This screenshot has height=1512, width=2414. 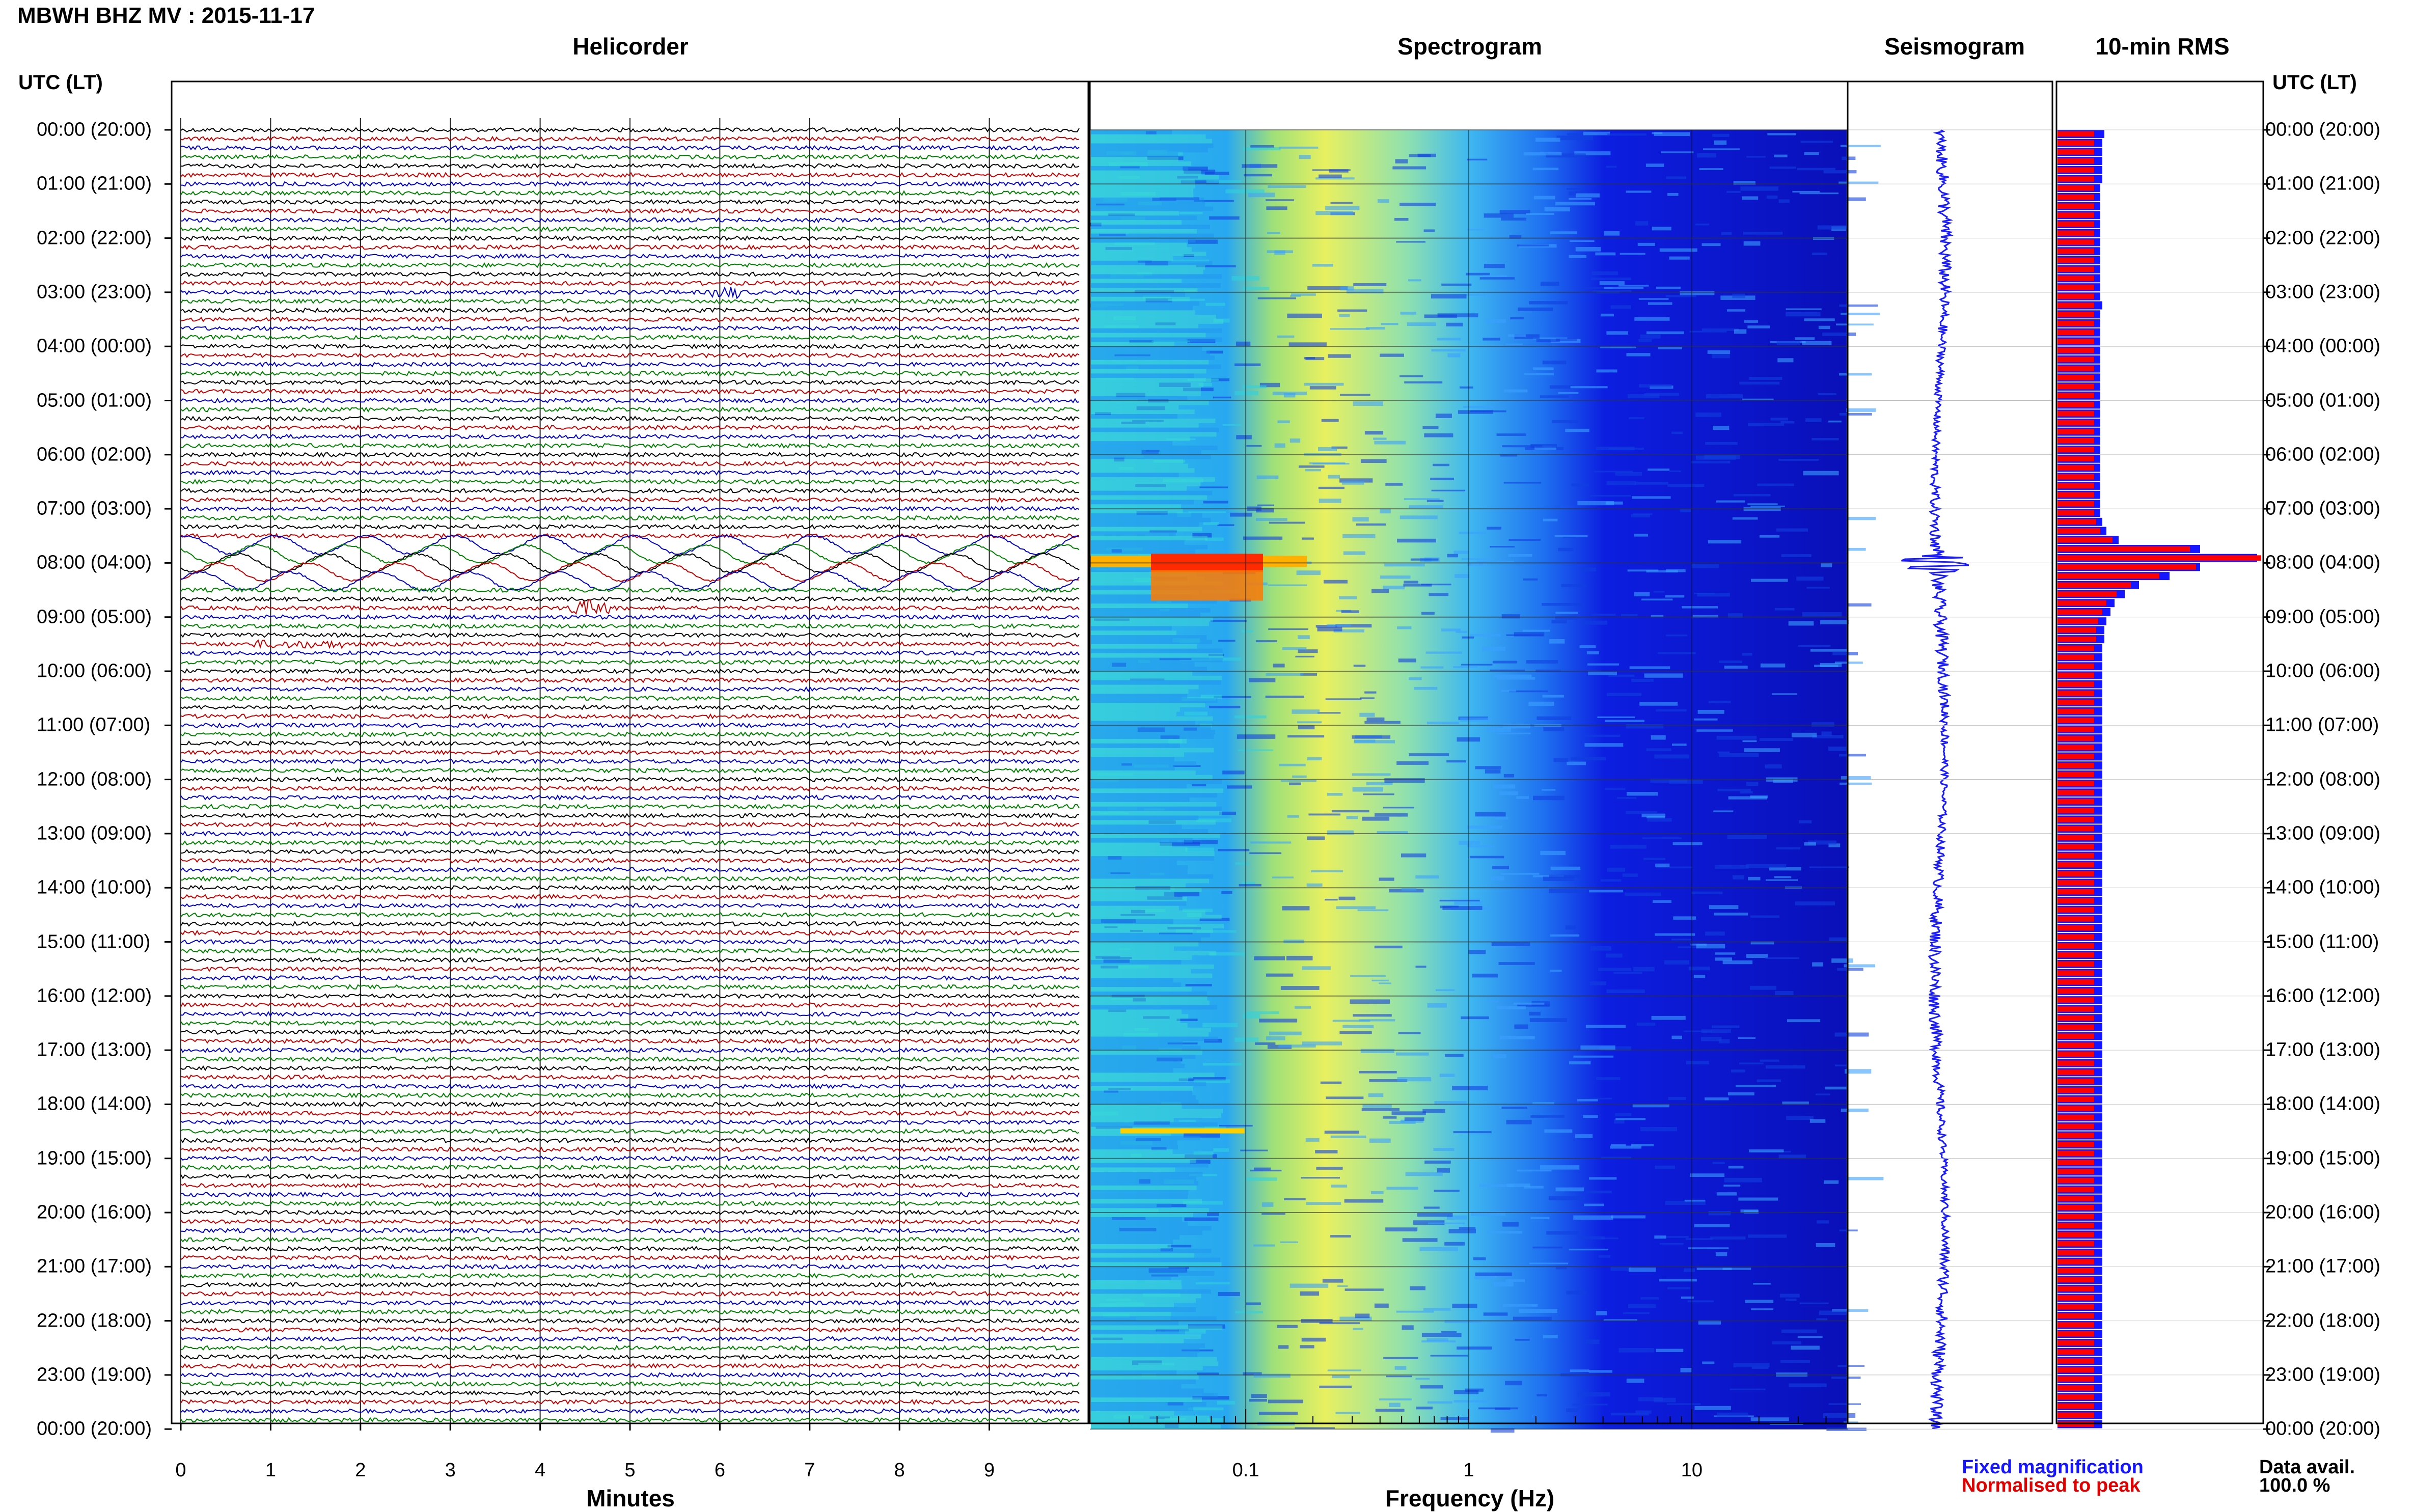 What do you see at coordinates (809, 1470) in the screenshot?
I see `minute-tick-label: 7` at bounding box center [809, 1470].